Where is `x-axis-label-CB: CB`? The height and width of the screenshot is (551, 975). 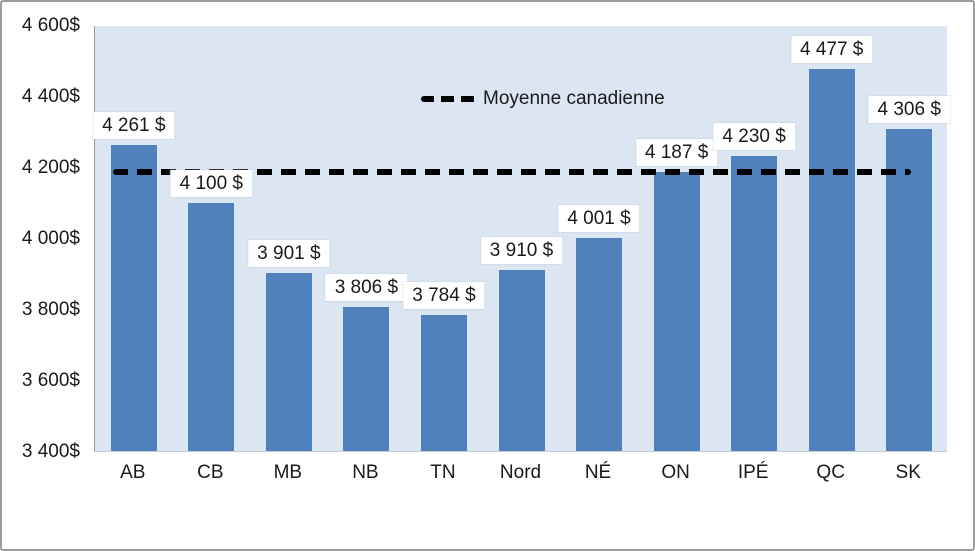
x-axis-label-CB: CB is located at coordinates (210, 472).